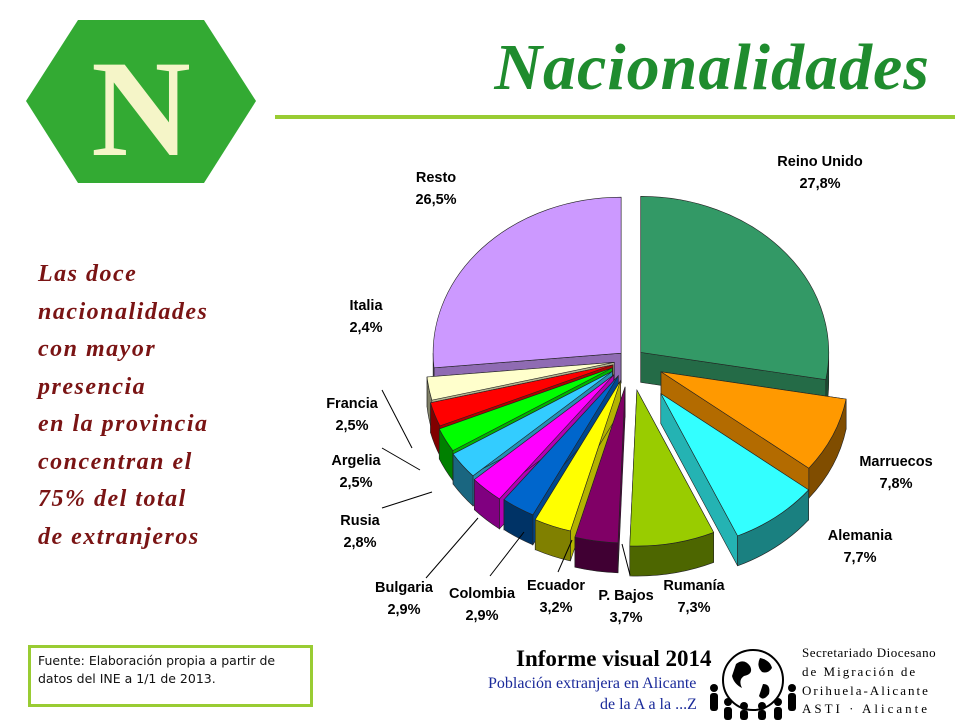 The height and width of the screenshot is (720, 960). What do you see at coordinates (625, 596) in the screenshot?
I see `slice-name-label: P. Bajos` at bounding box center [625, 596].